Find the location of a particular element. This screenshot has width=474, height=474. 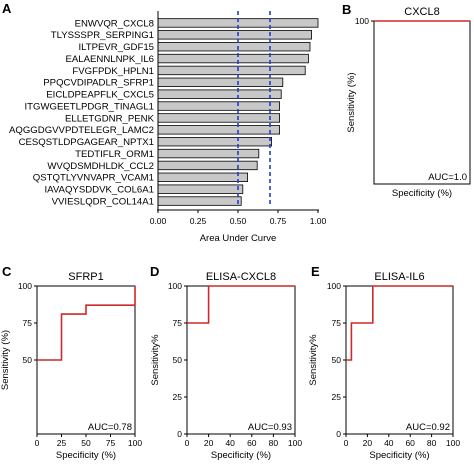

panel-letter-d: D is located at coordinates (154, 271).